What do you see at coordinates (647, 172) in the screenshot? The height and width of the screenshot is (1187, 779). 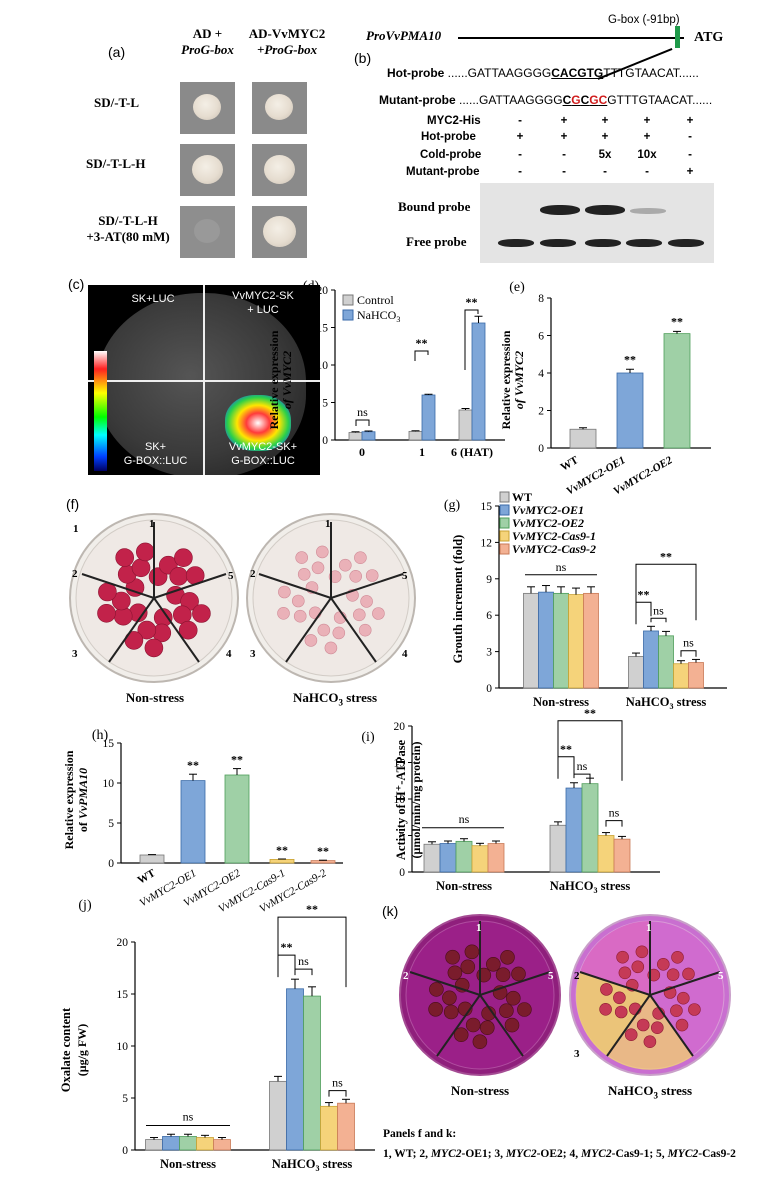 I see `emsa-cell: -` at bounding box center [647, 172].